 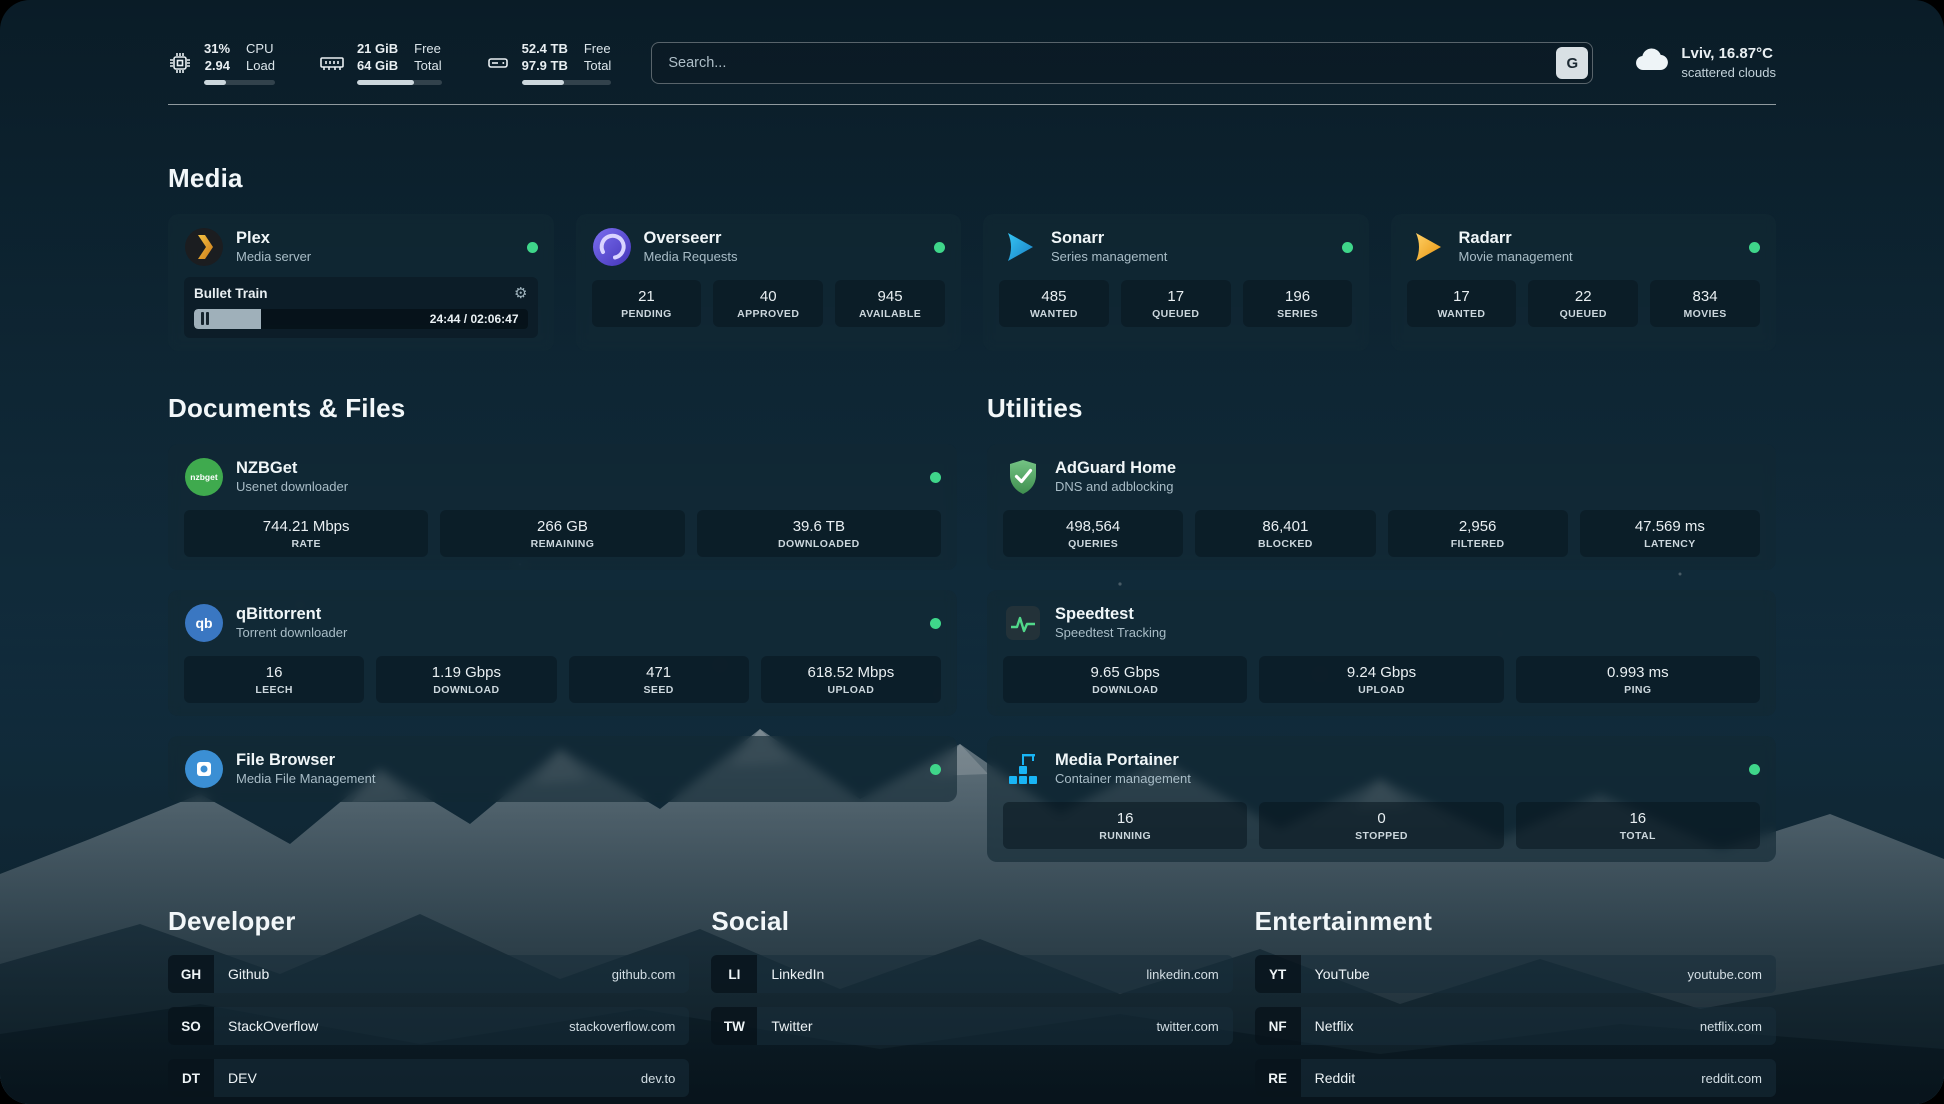 What do you see at coordinates (562, 653) in the screenshot?
I see `service-card-qbittorrent: qb qBittorrent Torrent downloader` at bounding box center [562, 653].